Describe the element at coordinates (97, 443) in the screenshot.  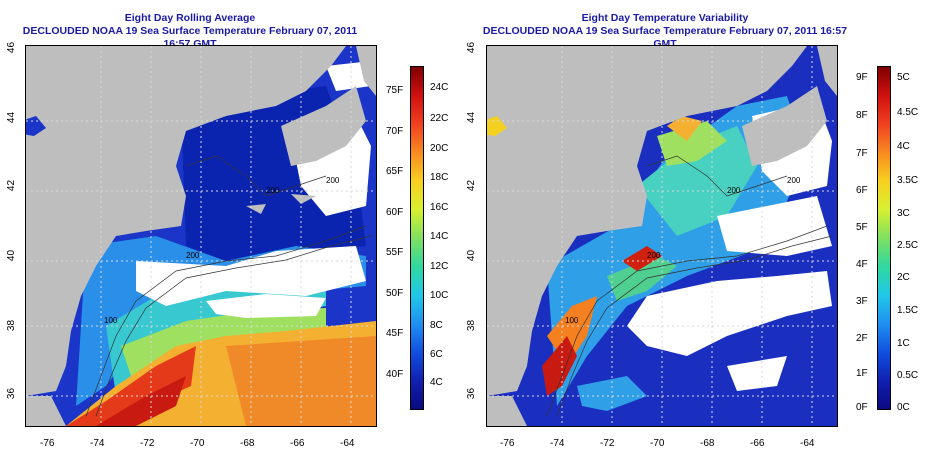
I see `left-x-tick: -74` at that location.